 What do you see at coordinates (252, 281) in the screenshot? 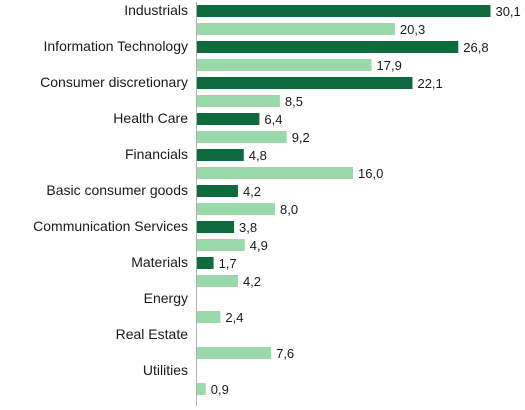
I see `value-label-materials-series-2: 4,2` at bounding box center [252, 281].